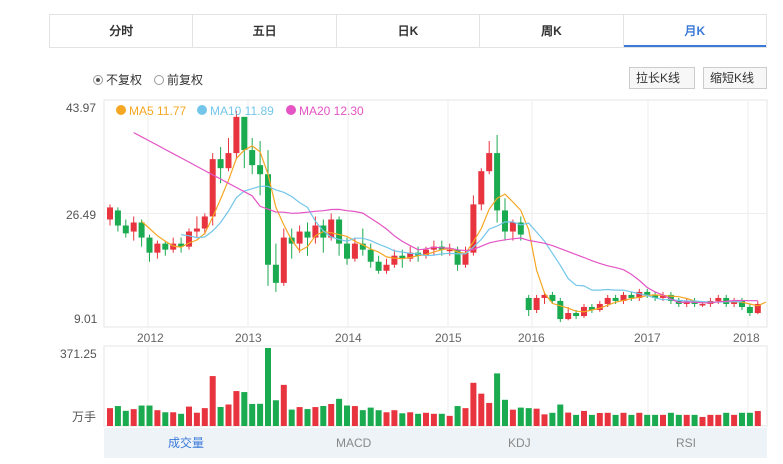 The image size is (783, 464). Describe the element at coordinates (354, 443) in the screenshot. I see `indicator-tab-macd: MACD` at that location.